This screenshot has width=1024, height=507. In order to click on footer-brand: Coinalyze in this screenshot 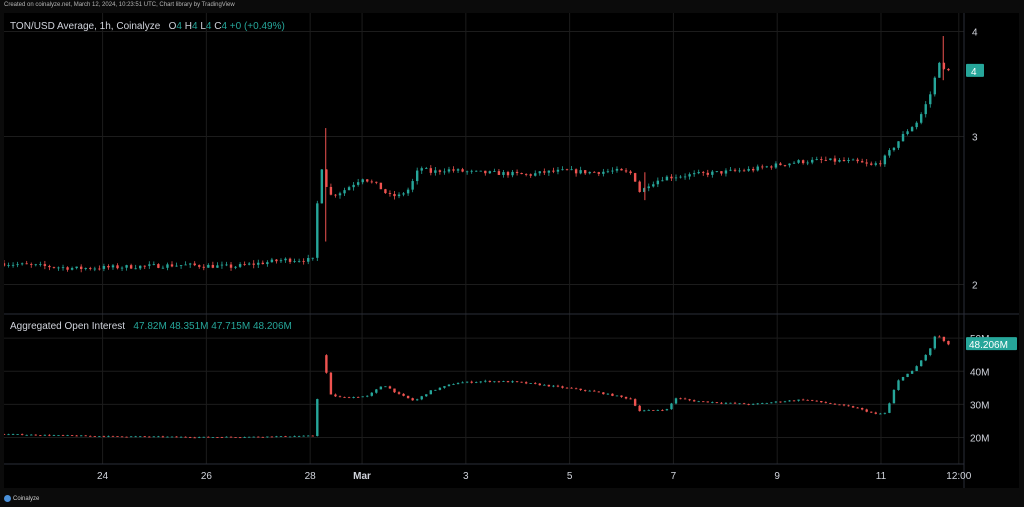, I will do `click(21, 498)`.